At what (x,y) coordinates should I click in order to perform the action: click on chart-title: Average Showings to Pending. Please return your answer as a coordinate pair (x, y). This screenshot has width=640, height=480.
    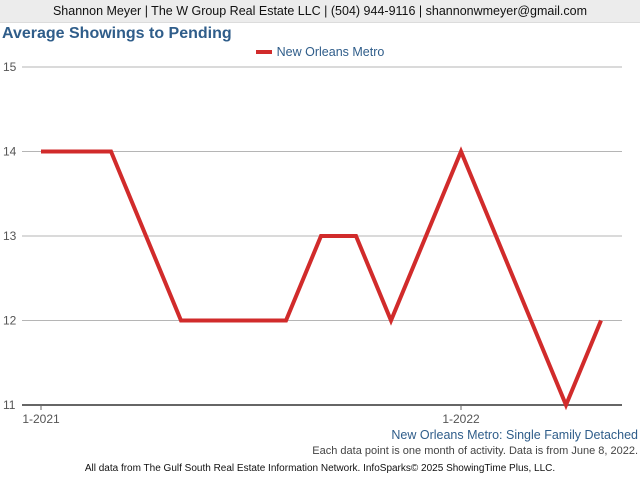
    Looking at the image, I should click on (117, 33).